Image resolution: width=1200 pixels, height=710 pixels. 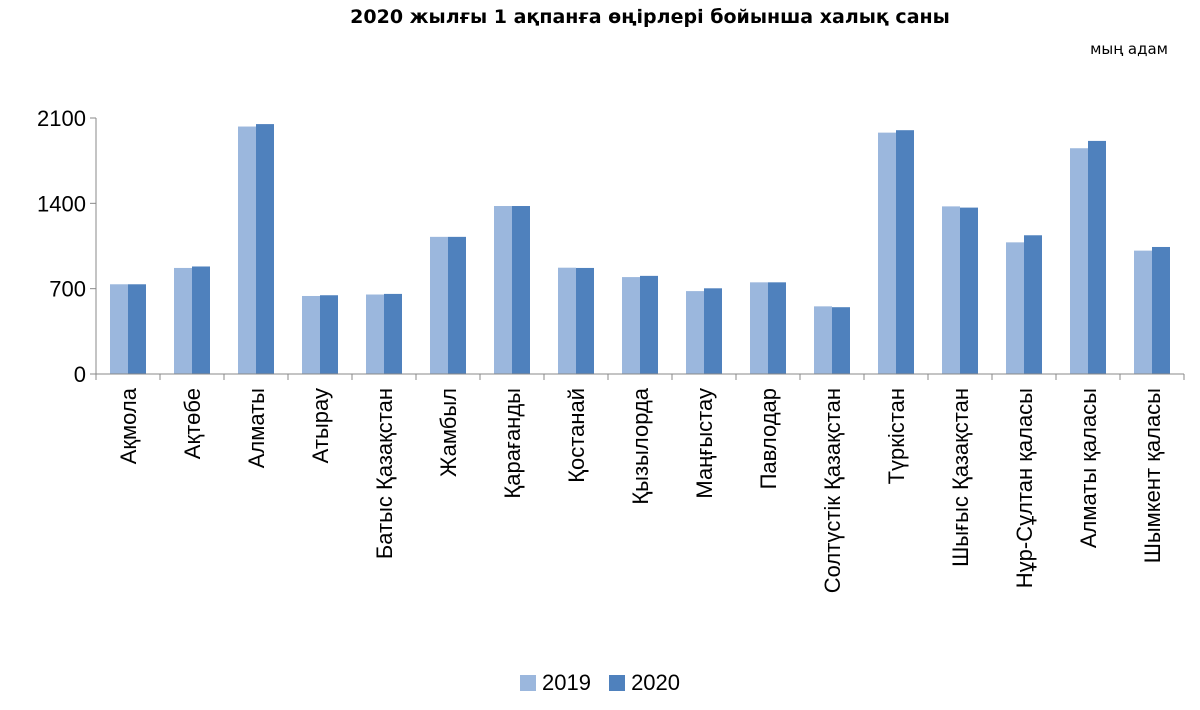 I want to click on x-category-label: Атырау, so click(x=320, y=425).